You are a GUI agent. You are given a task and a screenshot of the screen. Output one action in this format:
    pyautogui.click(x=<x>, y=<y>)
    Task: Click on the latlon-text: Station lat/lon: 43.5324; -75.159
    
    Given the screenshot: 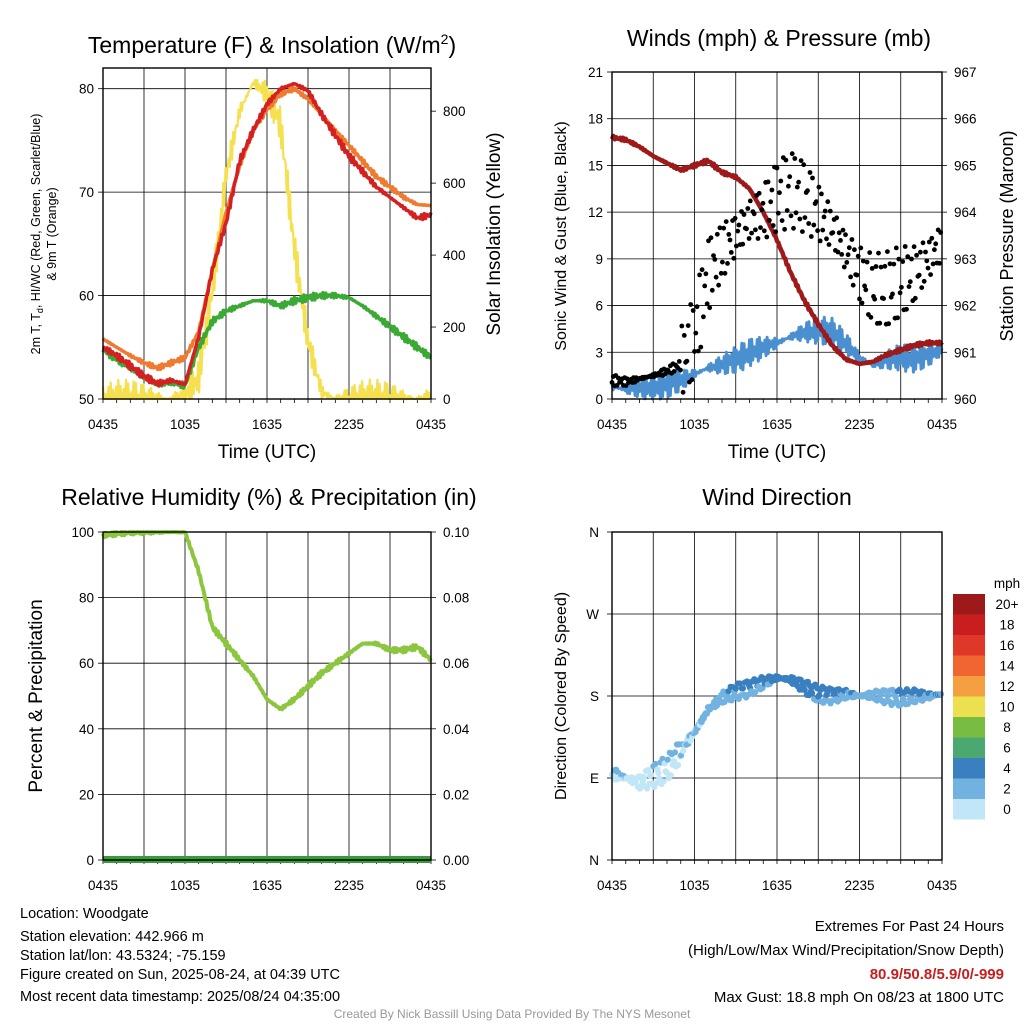 What is the action you would take?
    pyautogui.click(x=123, y=956)
    